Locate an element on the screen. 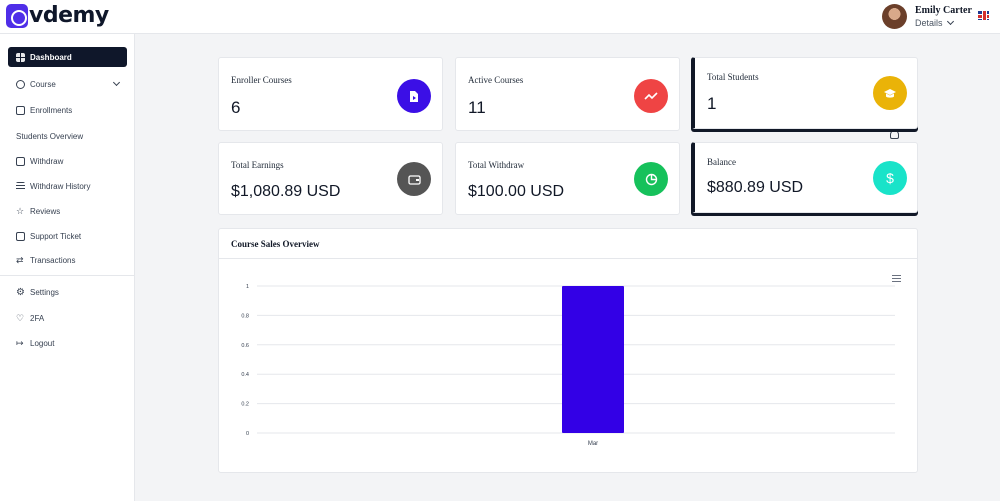 Image resolution: width=1000 pixels, height=501 pixels. top-header: vdemy Emily Carter Details is located at coordinates (500, 17).